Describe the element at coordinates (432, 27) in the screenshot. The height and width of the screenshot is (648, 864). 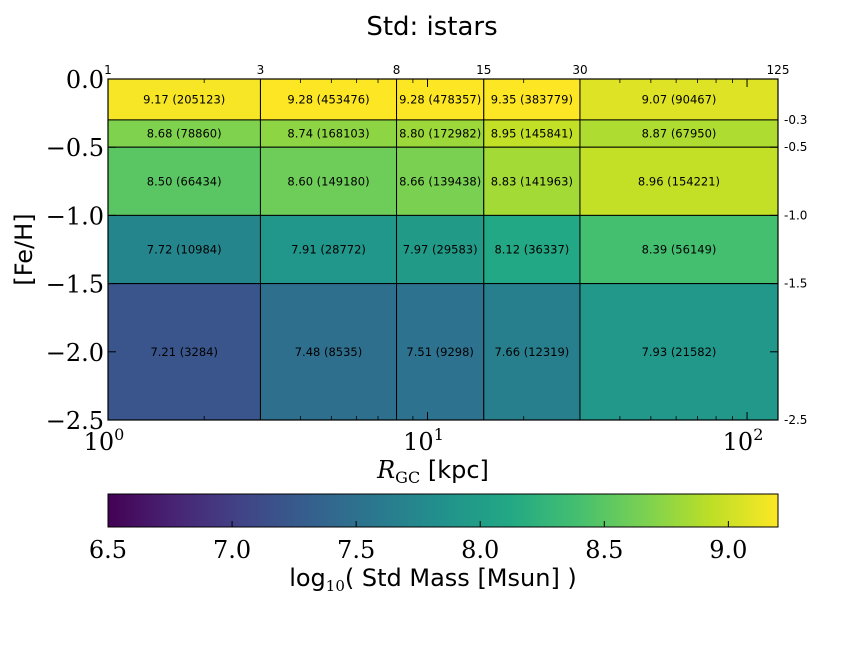
I see `chart-title: Std: istars` at that location.